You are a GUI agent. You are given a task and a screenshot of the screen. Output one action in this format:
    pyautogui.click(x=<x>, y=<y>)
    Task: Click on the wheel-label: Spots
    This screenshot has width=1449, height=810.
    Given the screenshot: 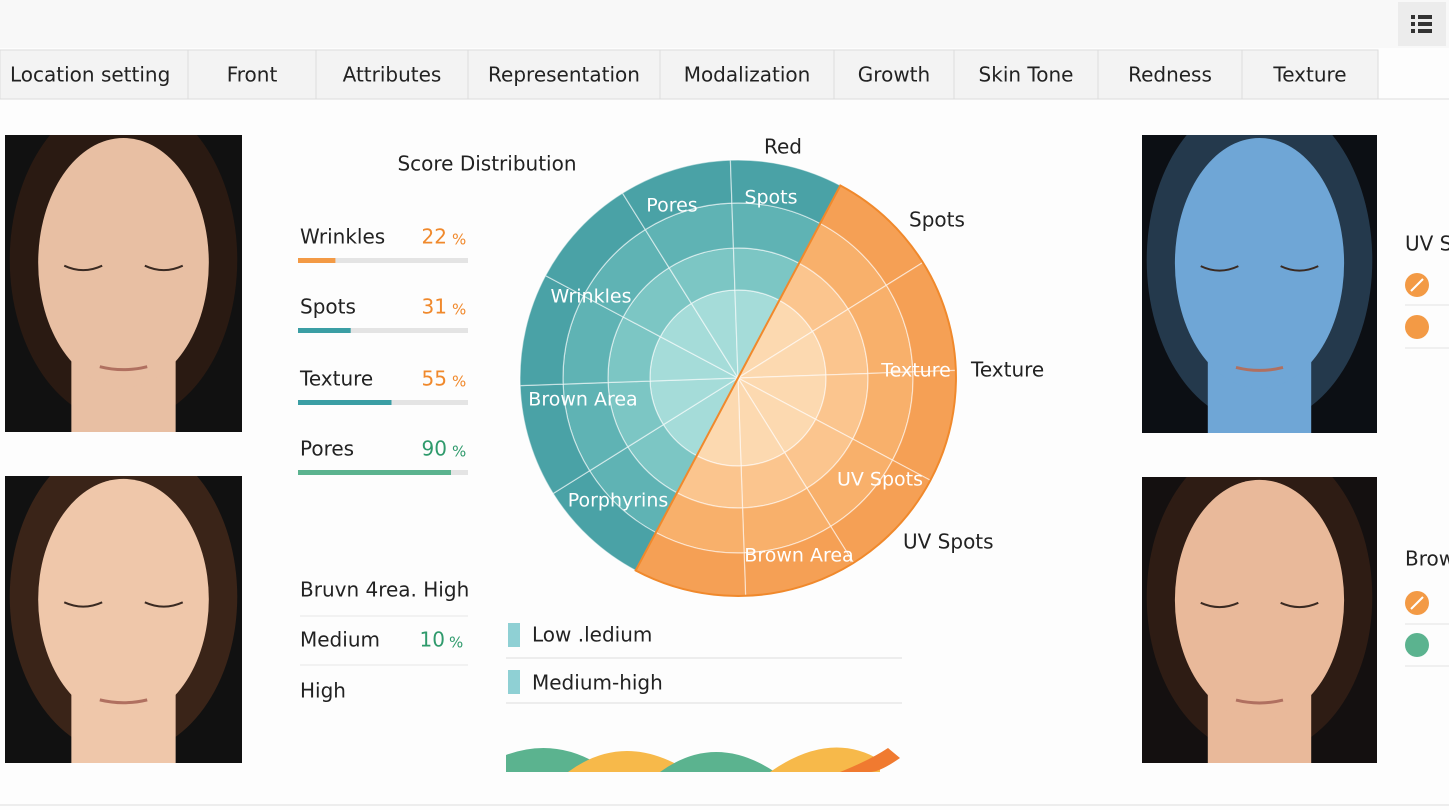 What is the action you would take?
    pyautogui.click(x=770, y=198)
    